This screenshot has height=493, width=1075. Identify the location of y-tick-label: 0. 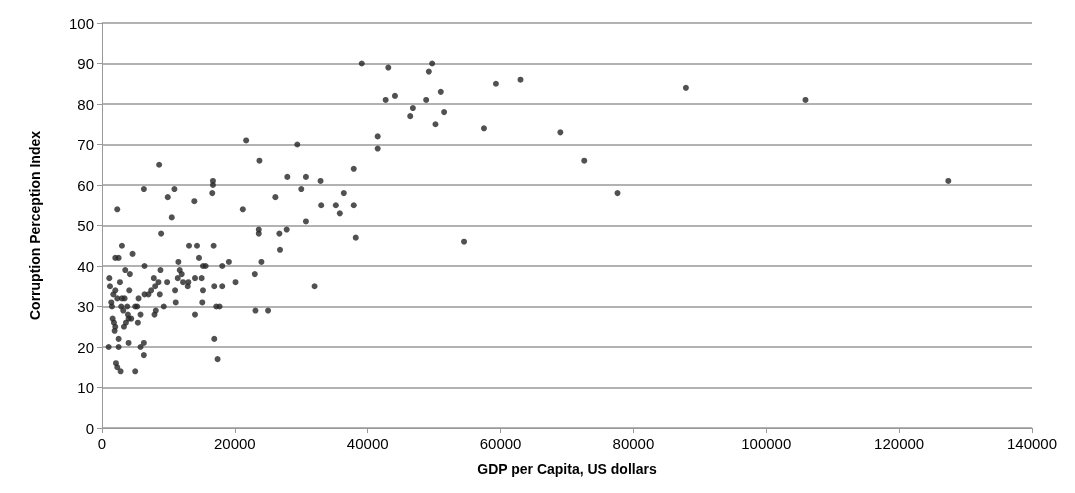
(89, 428).